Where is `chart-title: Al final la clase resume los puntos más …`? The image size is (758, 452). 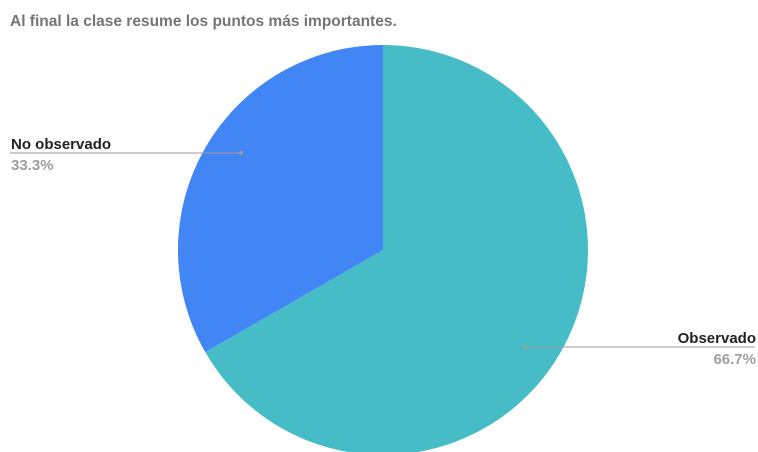 chart-title: Al final la clase resume los puntos más … is located at coordinates (203, 21).